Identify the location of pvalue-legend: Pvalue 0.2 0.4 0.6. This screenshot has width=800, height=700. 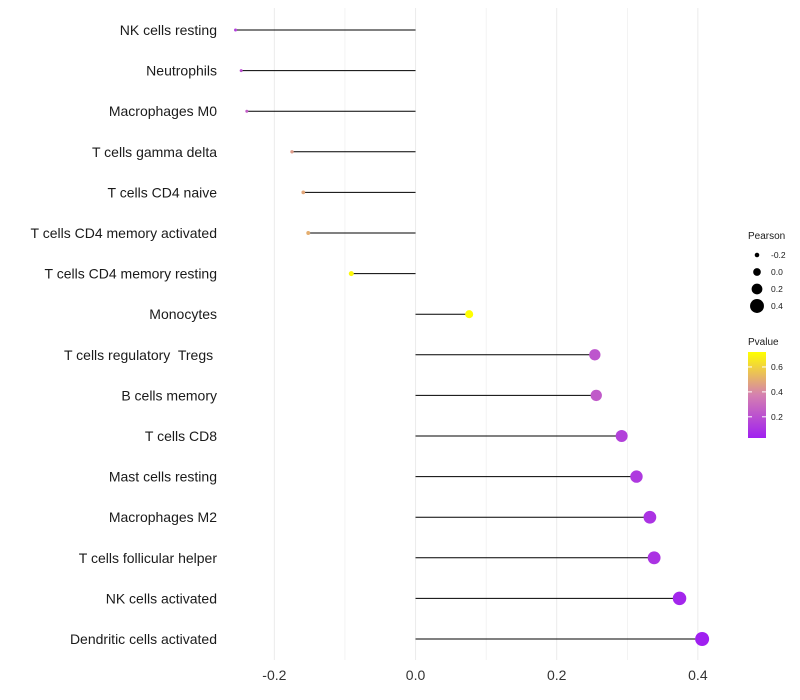
(765, 387).